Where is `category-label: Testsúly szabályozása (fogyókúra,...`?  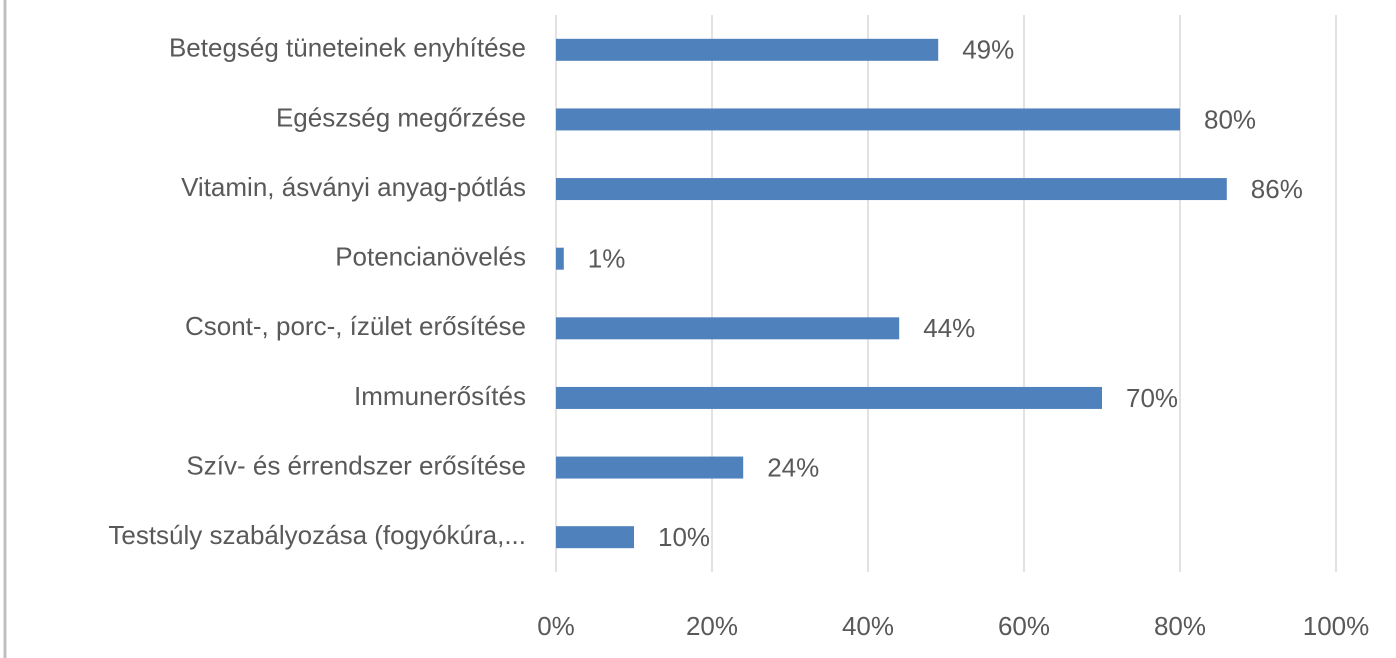
category-label: Testsúly szabályozása (fogyókúra,... is located at coordinates (317, 535).